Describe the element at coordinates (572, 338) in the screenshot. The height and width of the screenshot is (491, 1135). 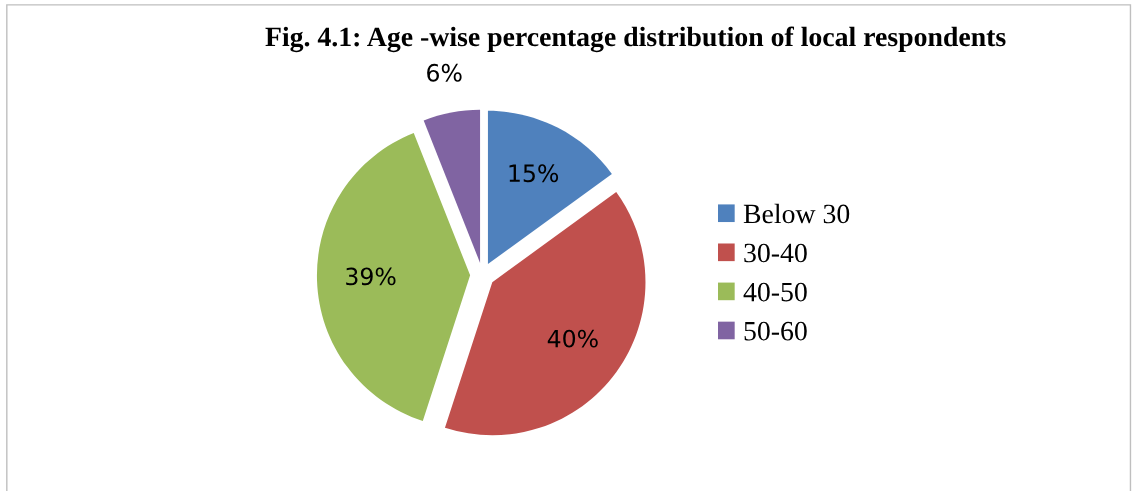
I see `data-label: 40%` at that location.